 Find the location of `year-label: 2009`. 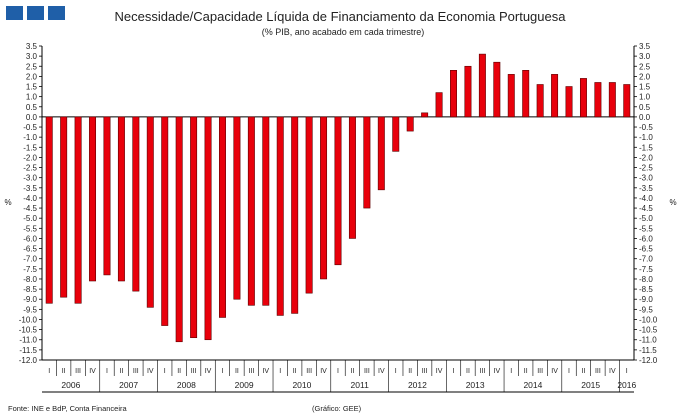

year-label: 2009 is located at coordinates (244, 385).